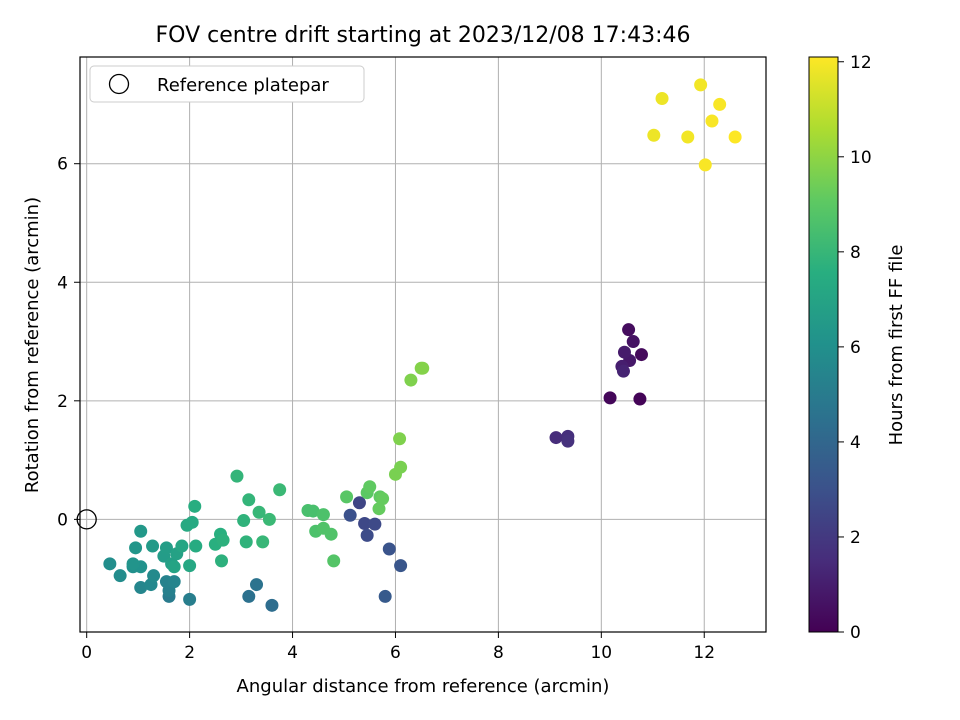 The image size is (960, 720). What do you see at coordinates (32, 345) in the screenshot?
I see `y-axis-label: Rotation from reference (arcmin)` at bounding box center [32, 345].